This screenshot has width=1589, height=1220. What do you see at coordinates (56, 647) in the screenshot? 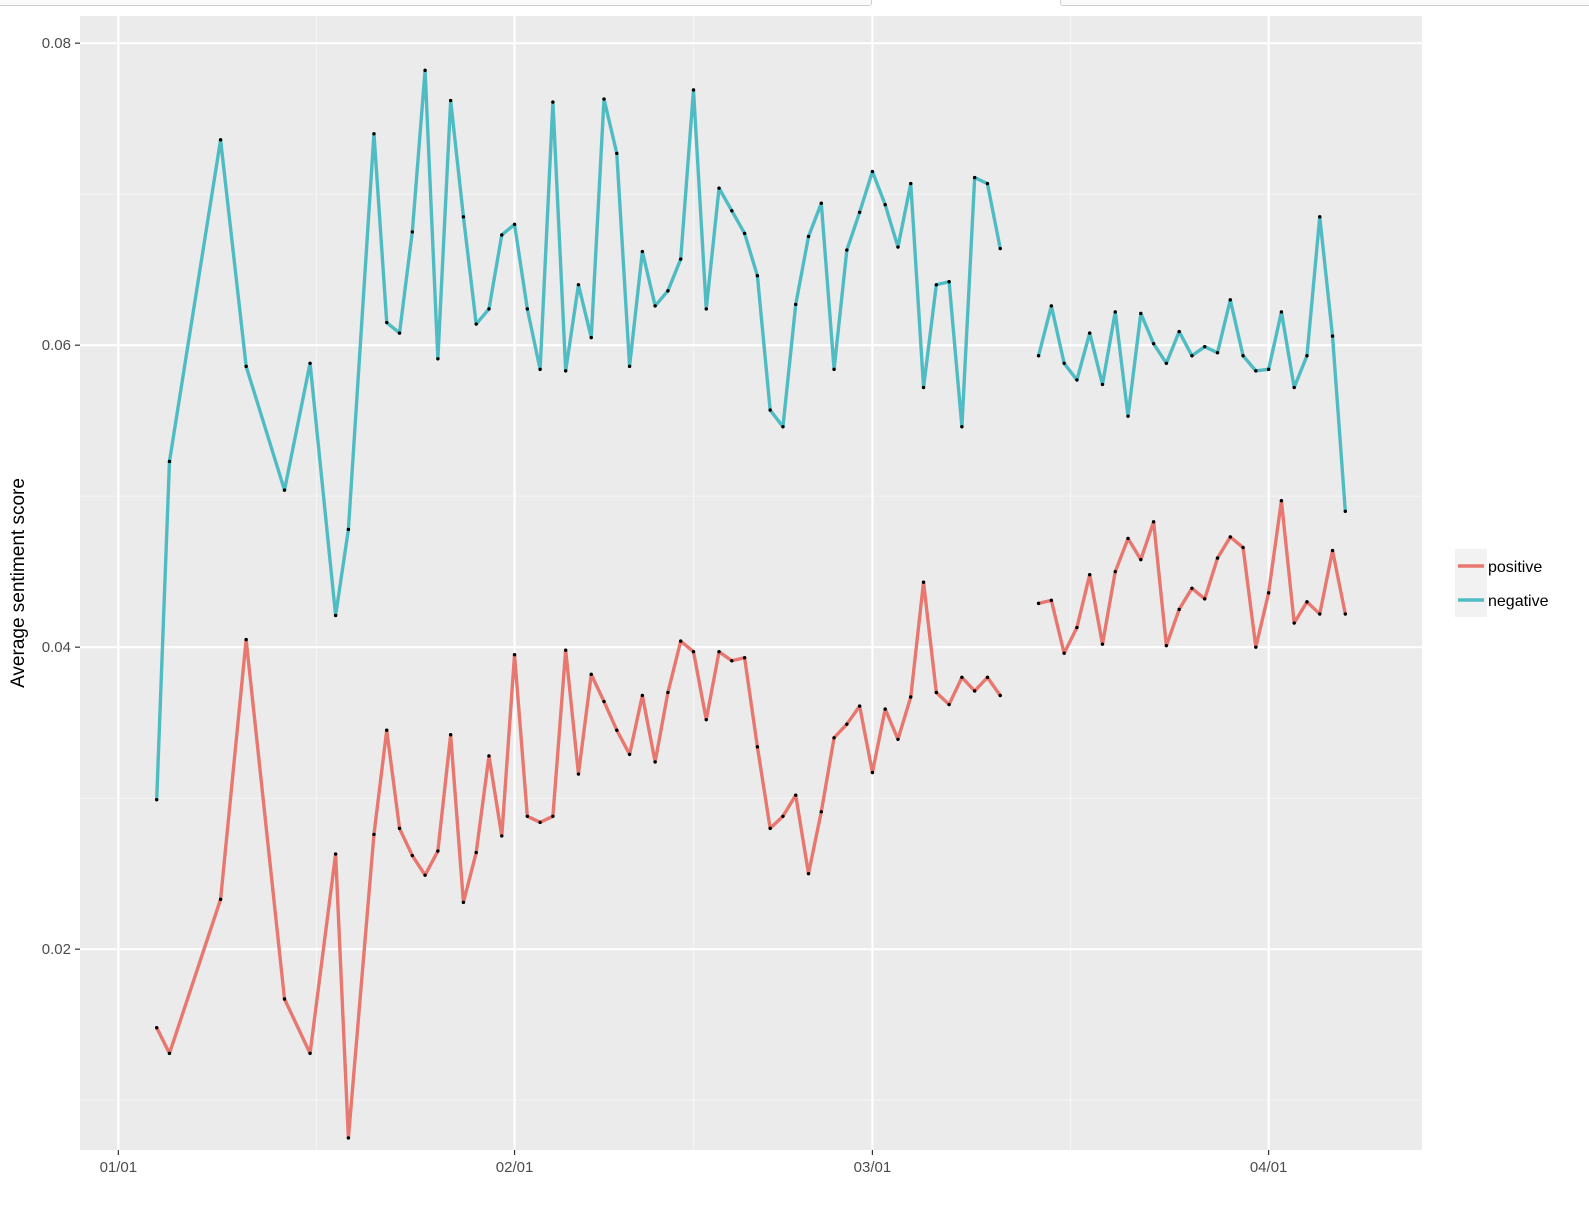
I see `y-tick-label: 0.04` at bounding box center [56, 647].